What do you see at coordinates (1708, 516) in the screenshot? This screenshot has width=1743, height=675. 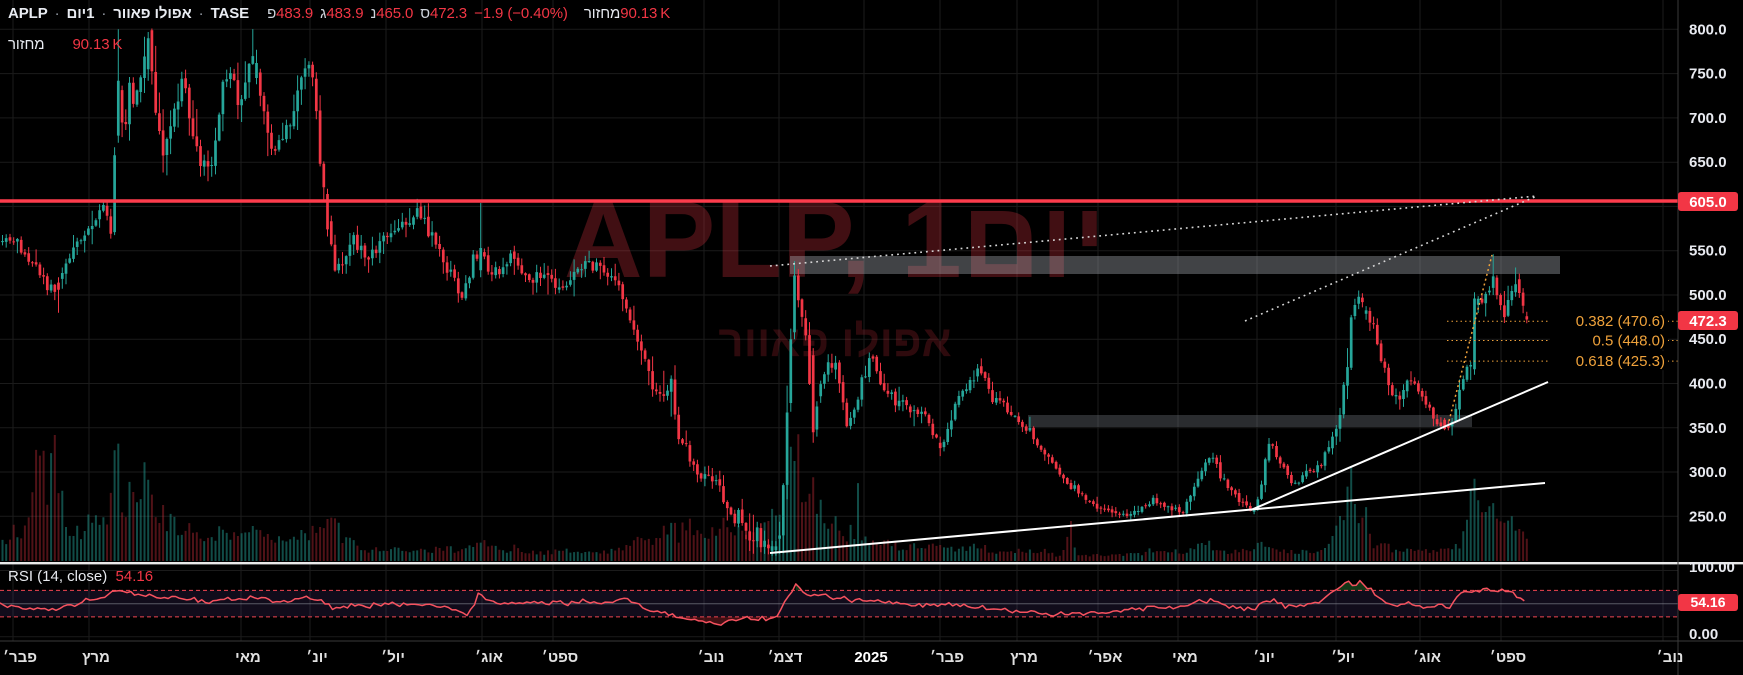 I see `svg-text: 250.0` at bounding box center [1708, 516].